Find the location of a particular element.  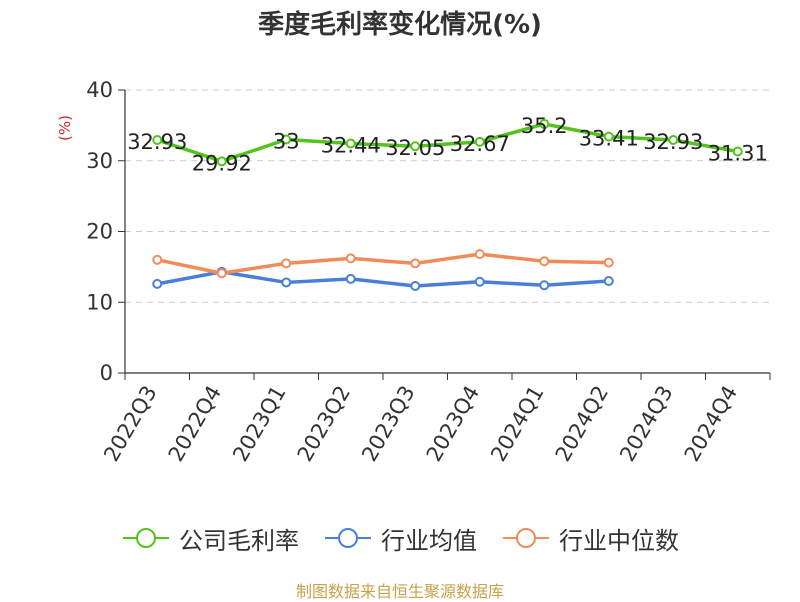

x-tick-label: 2022Q3 is located at coordinates (130, 424).